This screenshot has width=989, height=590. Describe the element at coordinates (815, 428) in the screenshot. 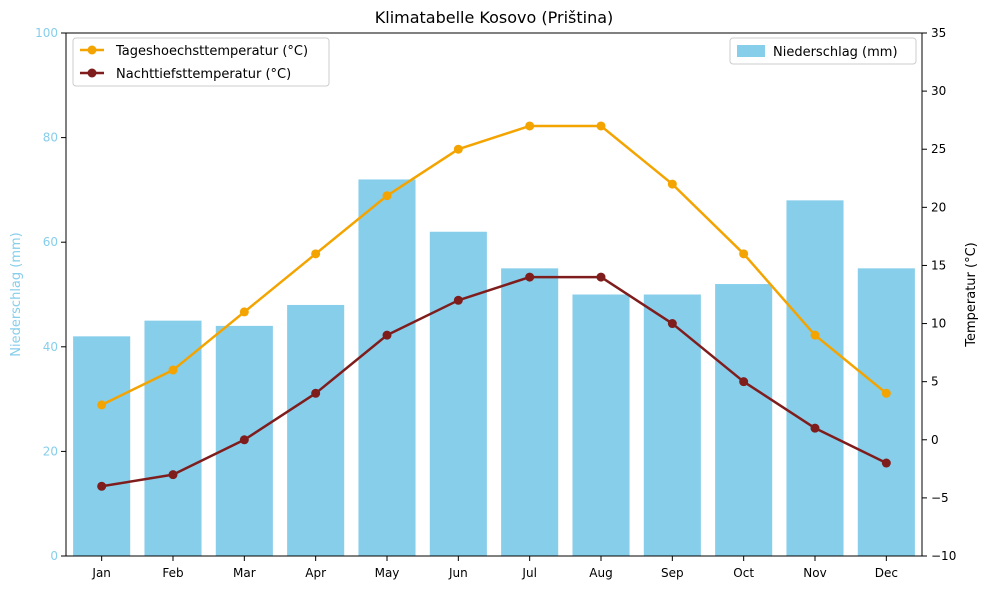

I see `series-1-point-nov` at that location.